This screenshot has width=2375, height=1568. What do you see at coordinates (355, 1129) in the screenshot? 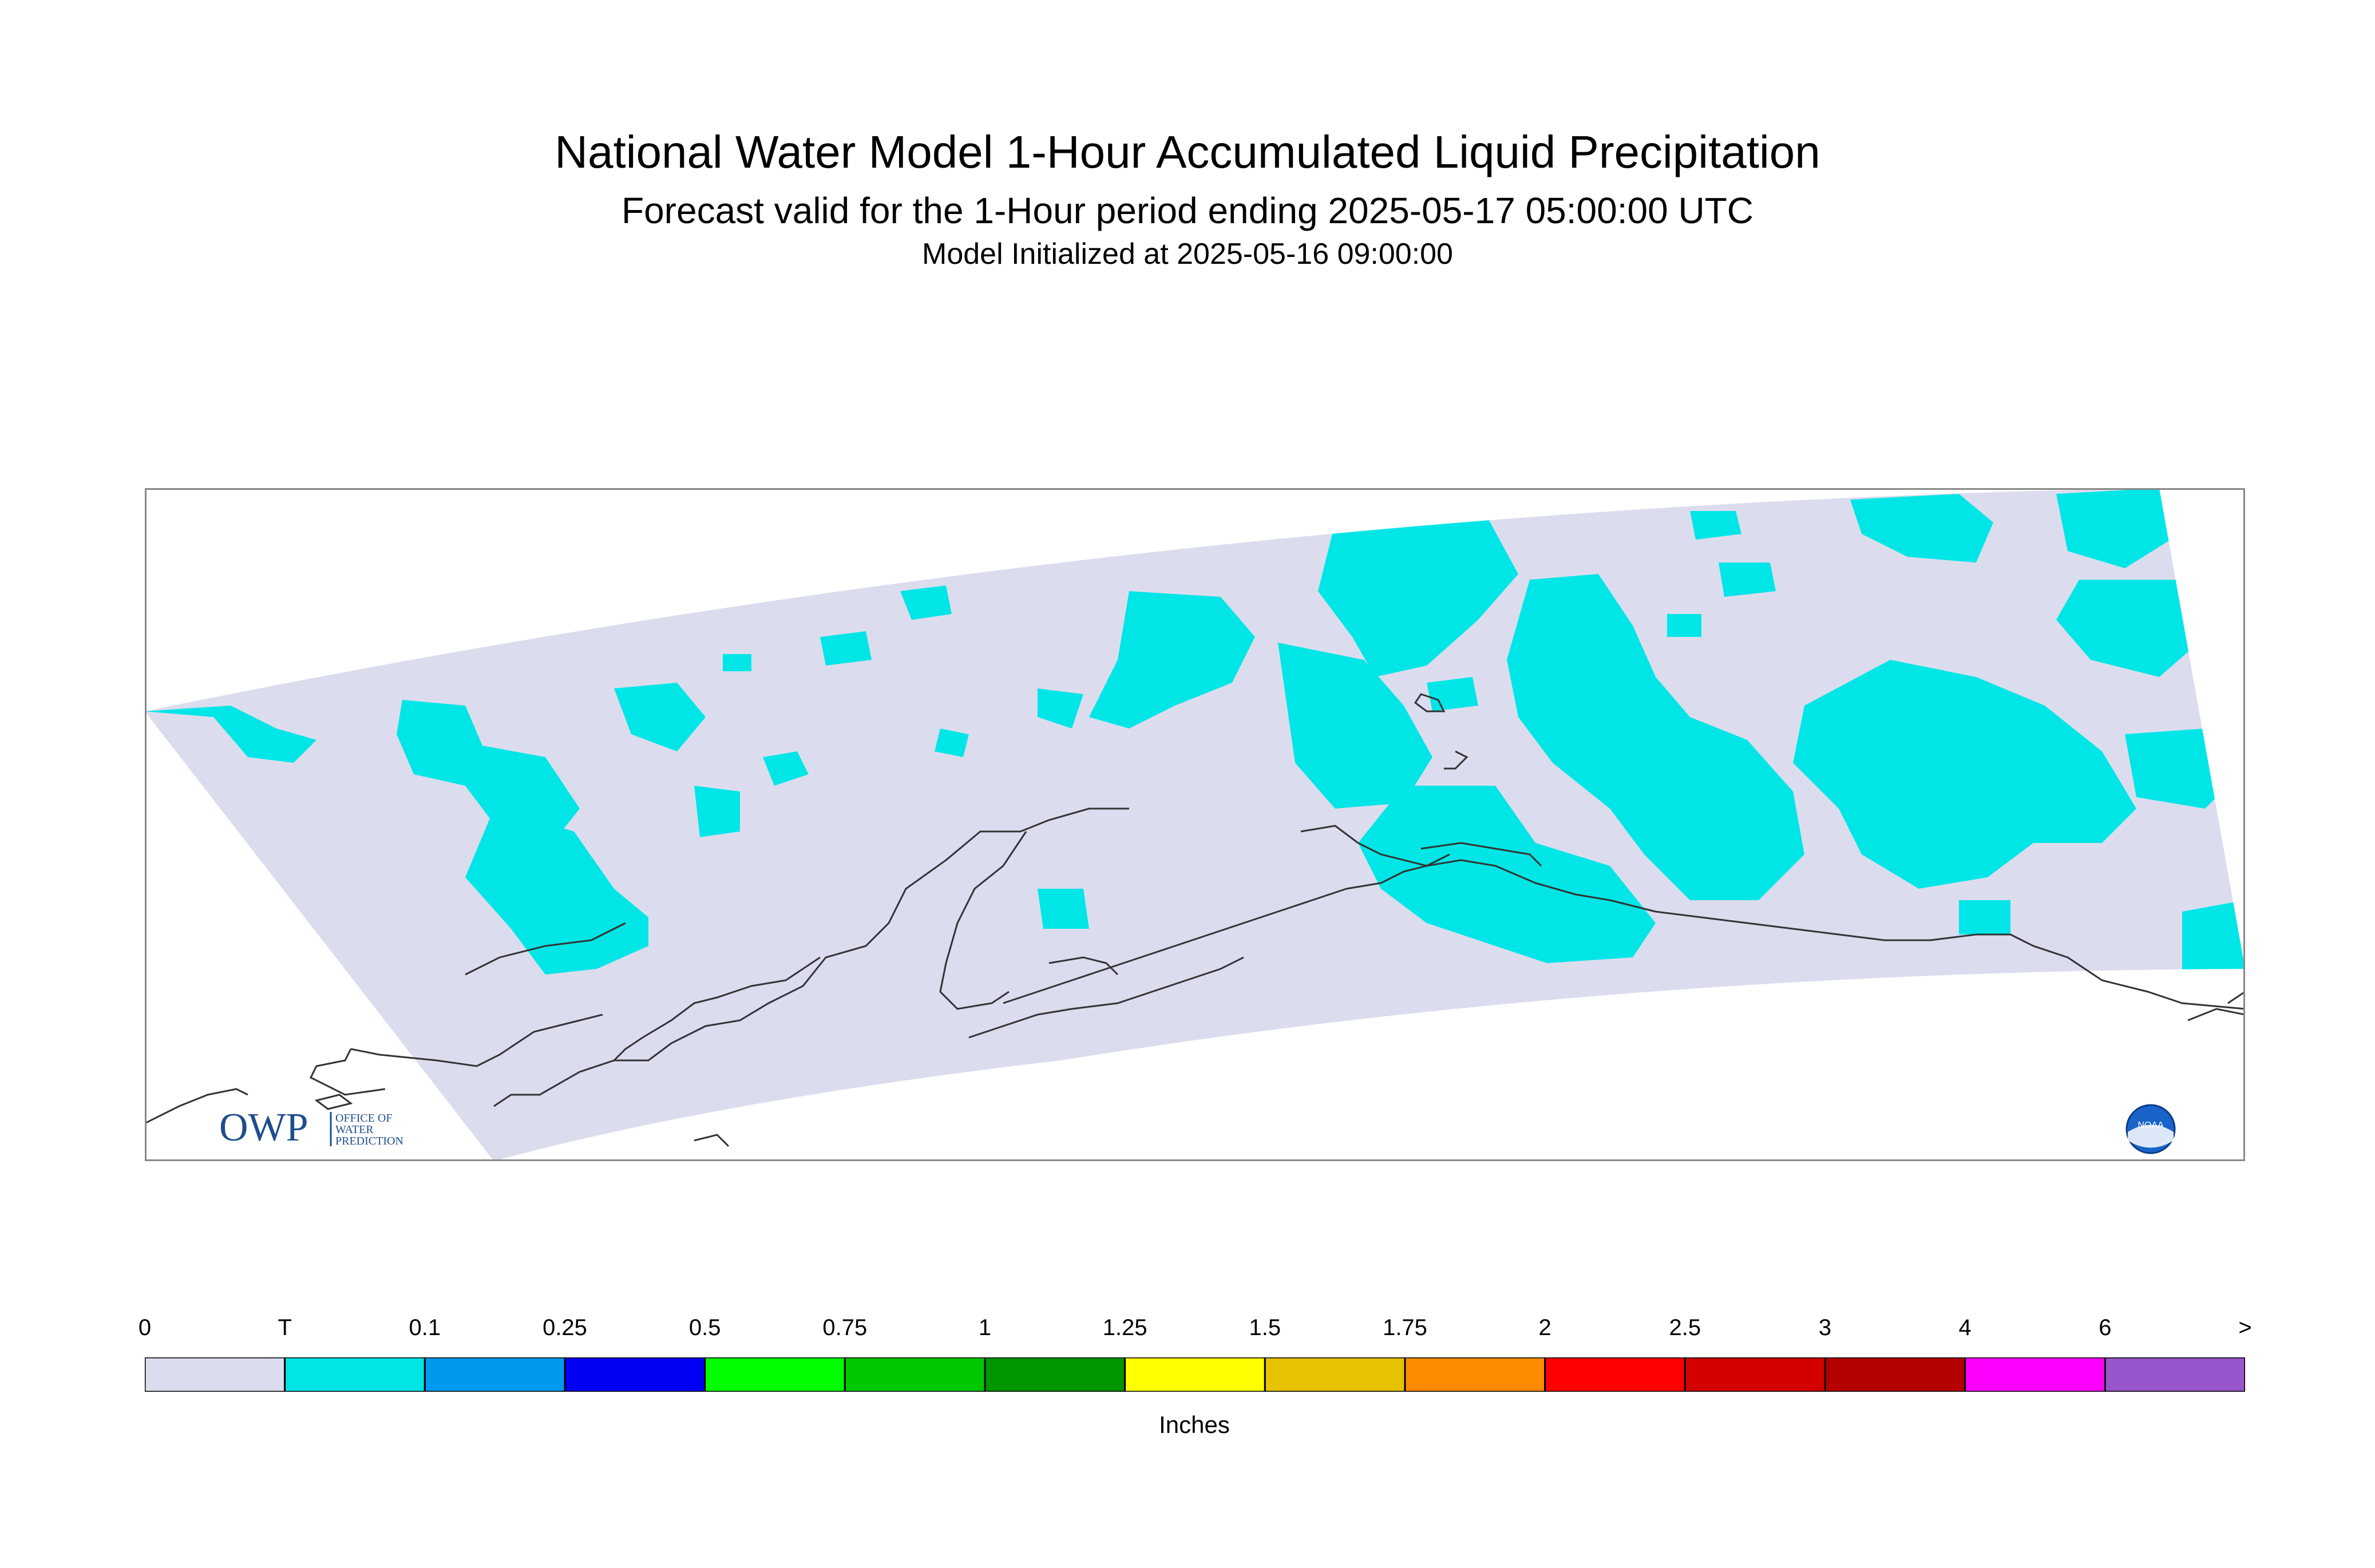
I see `owp-logo-sub2: WATER` at bounding box center [355, 1129].